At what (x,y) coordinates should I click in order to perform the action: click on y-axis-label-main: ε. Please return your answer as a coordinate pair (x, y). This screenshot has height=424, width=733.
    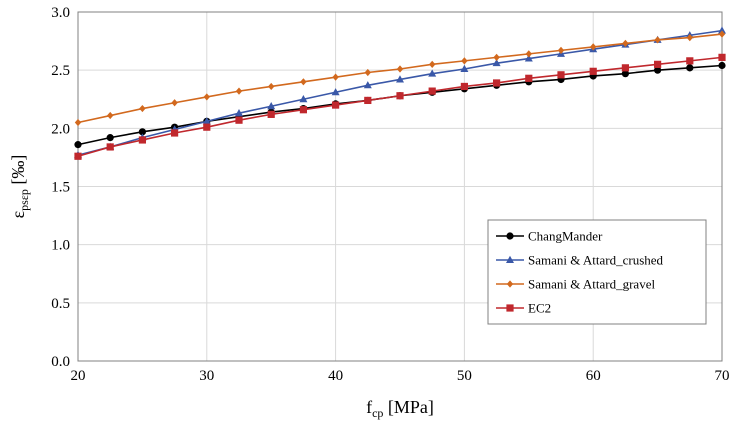
    Looking at the image, I should click on (18, 214).